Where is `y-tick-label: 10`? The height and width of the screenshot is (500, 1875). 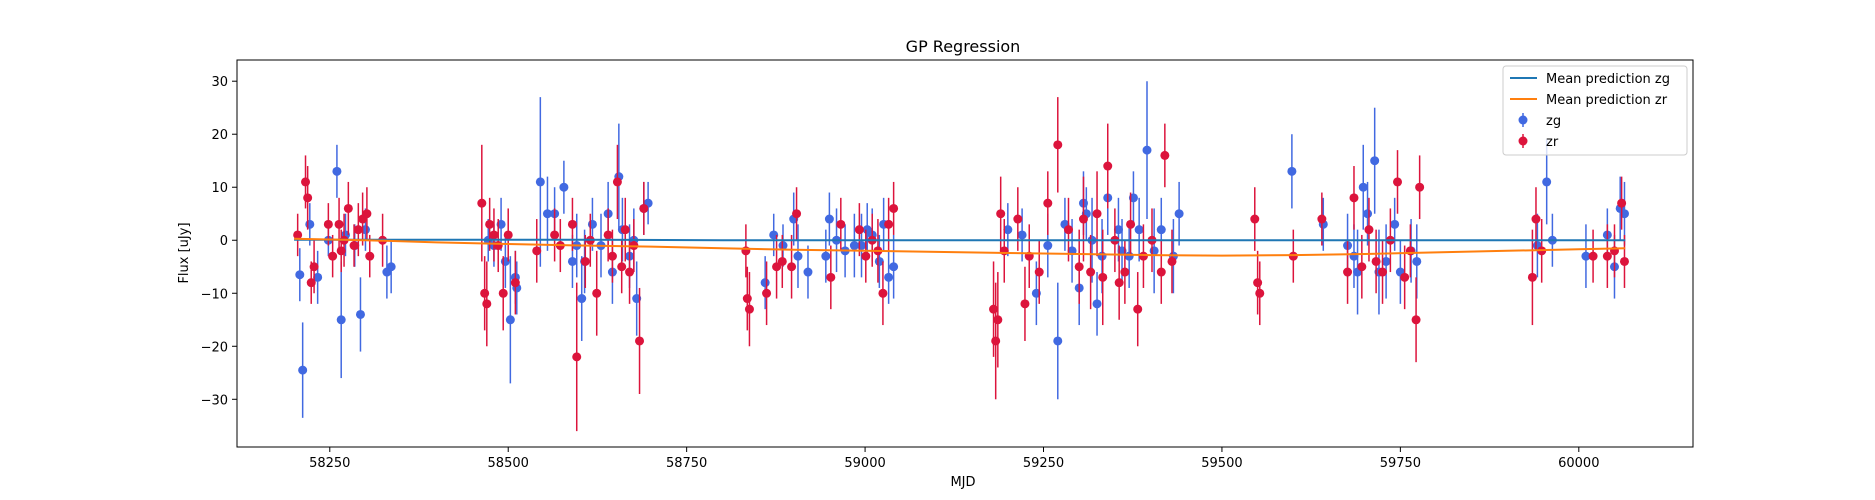
y-tick-label: 10 is located at coordinates (219, 188).